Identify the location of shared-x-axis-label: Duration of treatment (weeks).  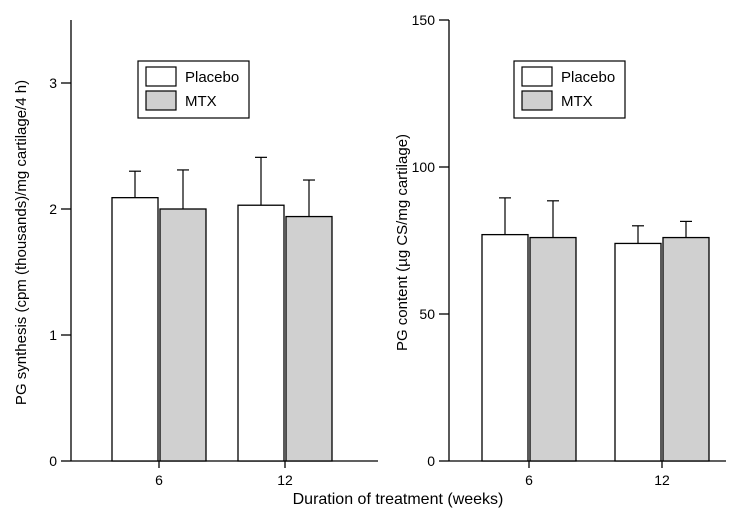
(398, 499).